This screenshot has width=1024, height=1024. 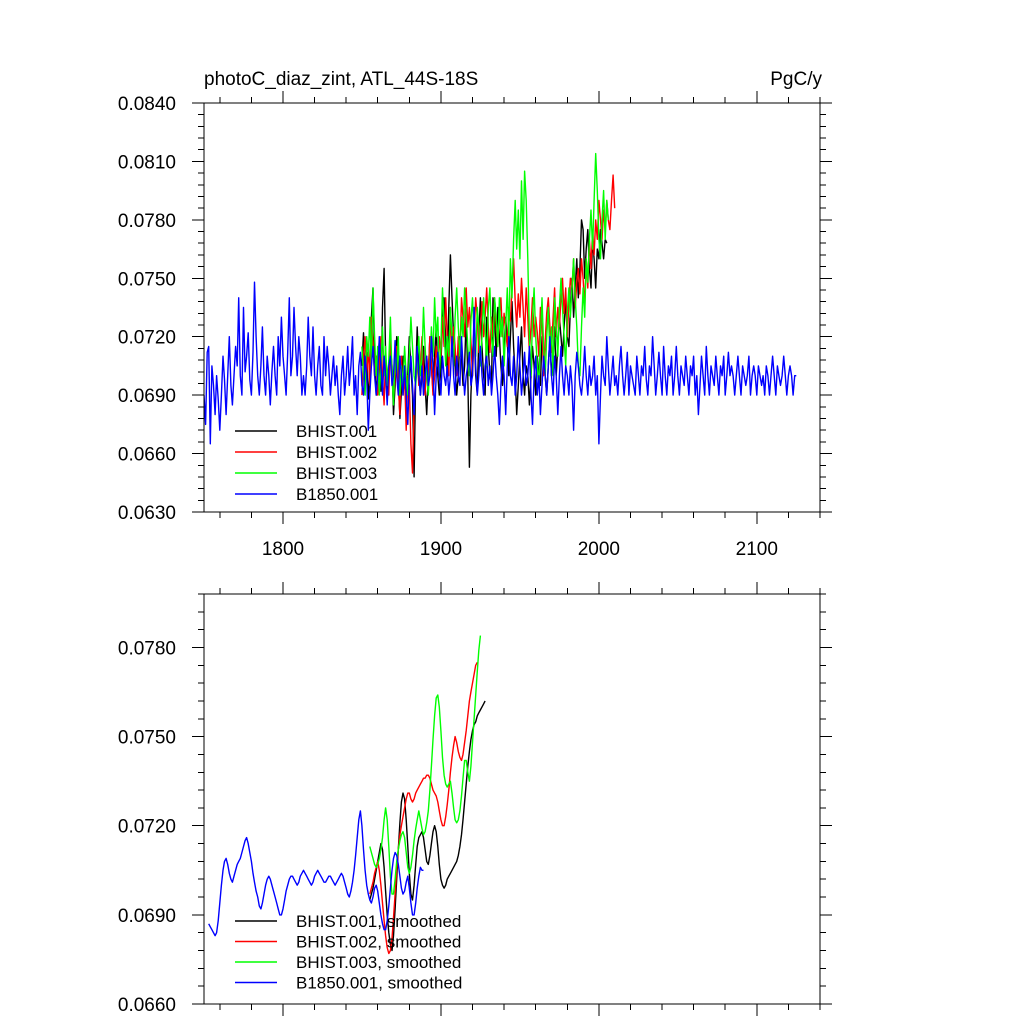 I want to click on series-line-b1850-001-smoothed, so click(x=316, y=873).